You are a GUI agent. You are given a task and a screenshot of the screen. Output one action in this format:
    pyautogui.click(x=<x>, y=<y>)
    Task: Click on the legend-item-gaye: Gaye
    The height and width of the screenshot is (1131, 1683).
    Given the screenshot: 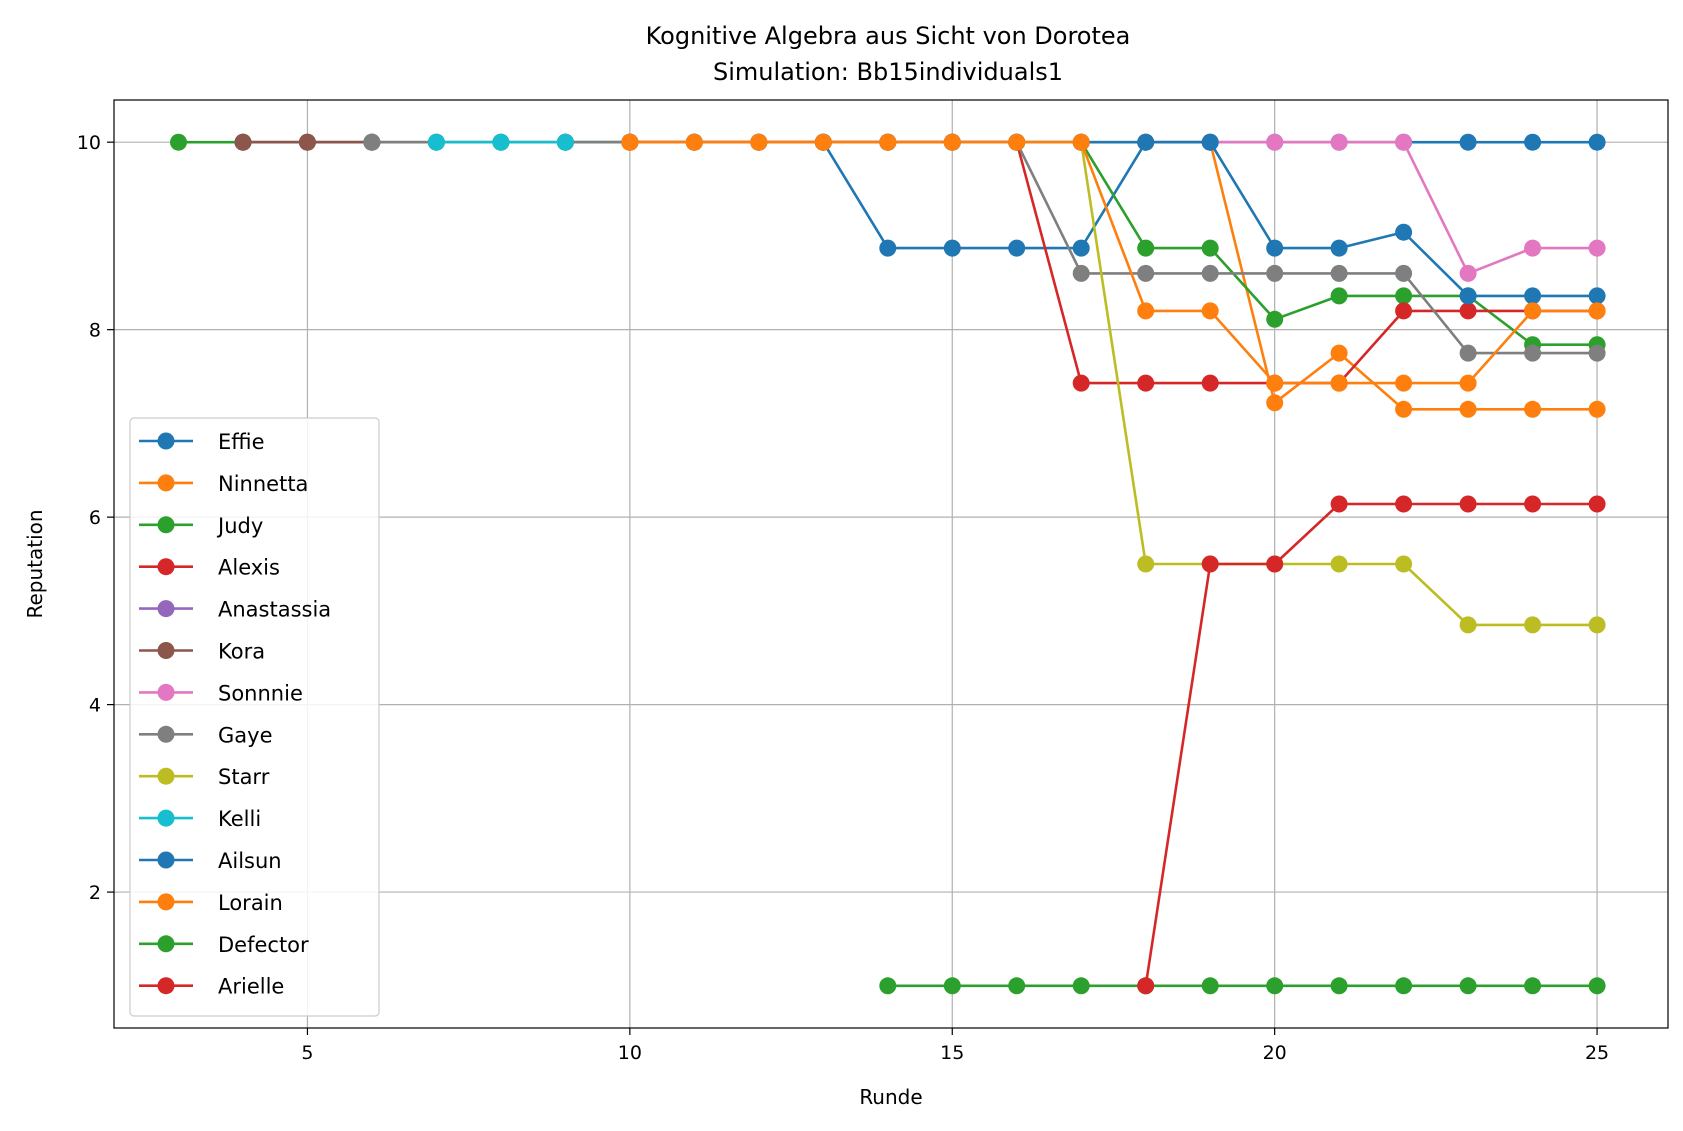 What is the action you would take?
    pyautogui.click(x=206, y=735)
    